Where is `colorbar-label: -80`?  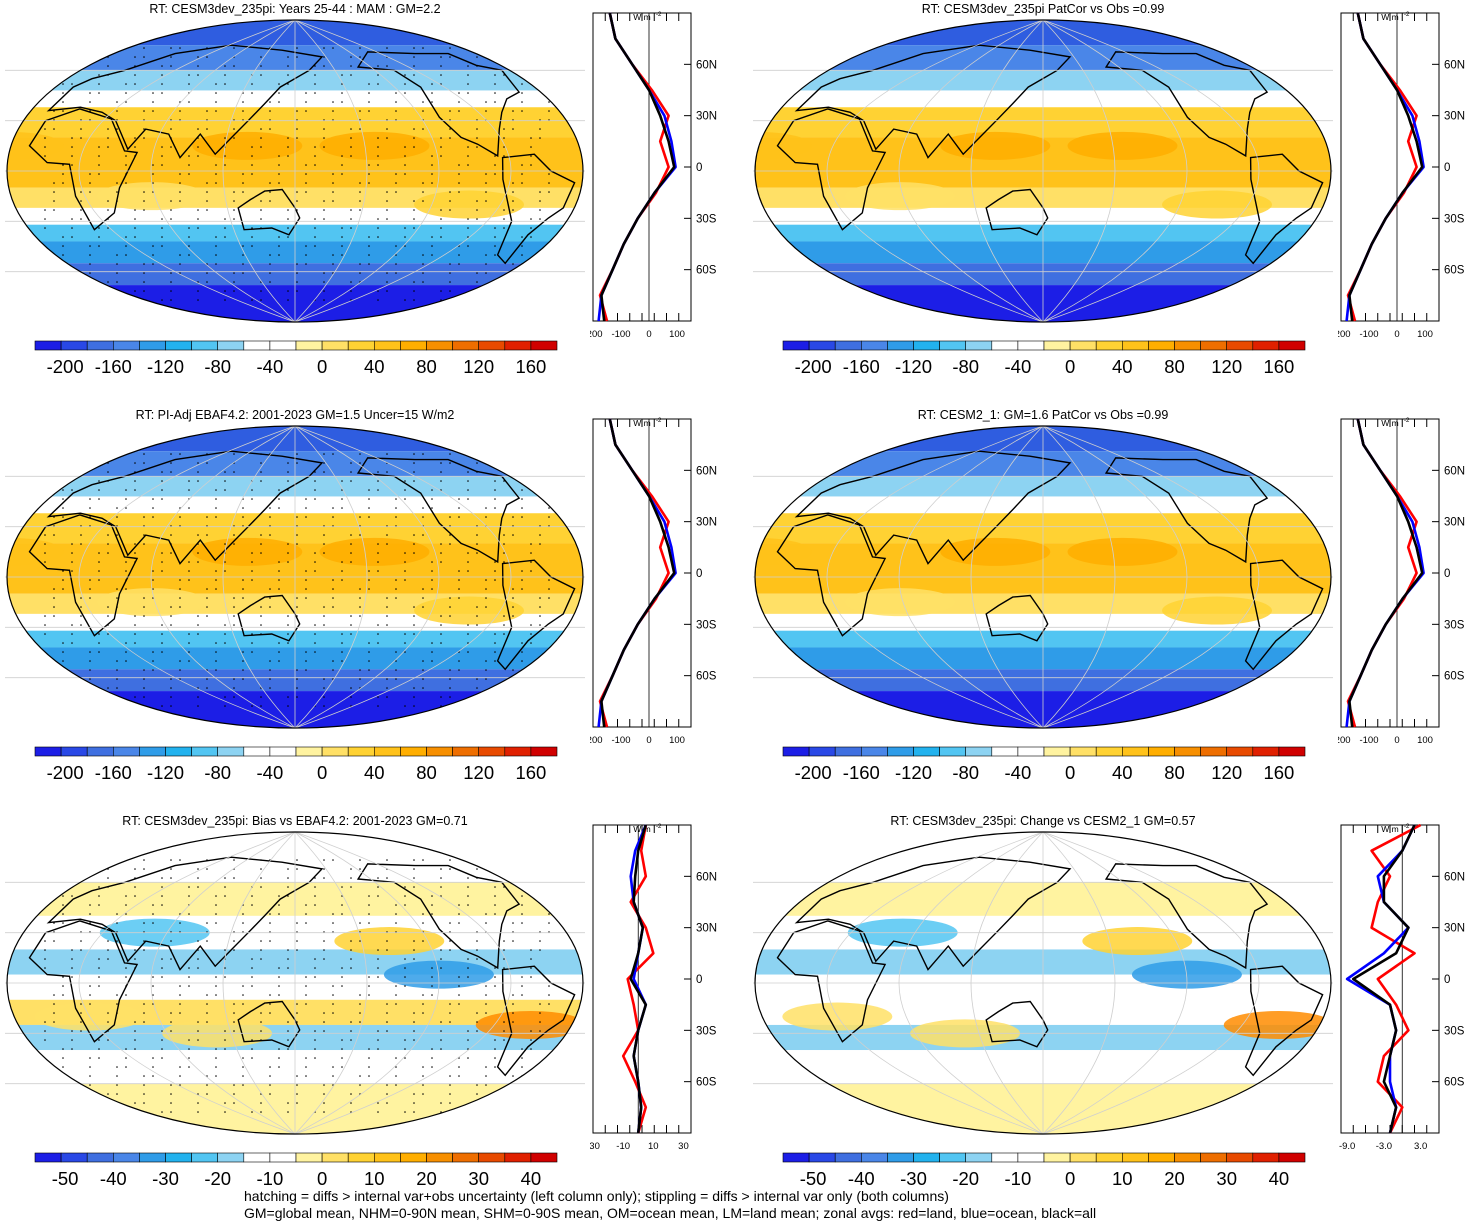
colorbar-label: -80 is located at coordinates (965, 366).